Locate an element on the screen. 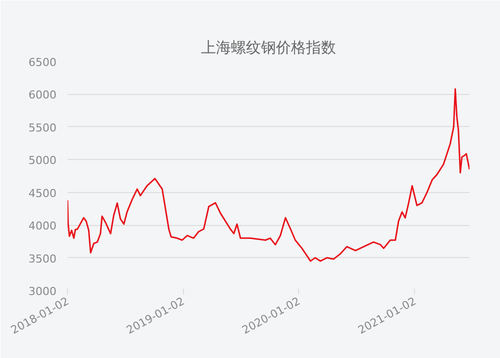  y-tick-label: 5000 is located at coordinates (42, 161).